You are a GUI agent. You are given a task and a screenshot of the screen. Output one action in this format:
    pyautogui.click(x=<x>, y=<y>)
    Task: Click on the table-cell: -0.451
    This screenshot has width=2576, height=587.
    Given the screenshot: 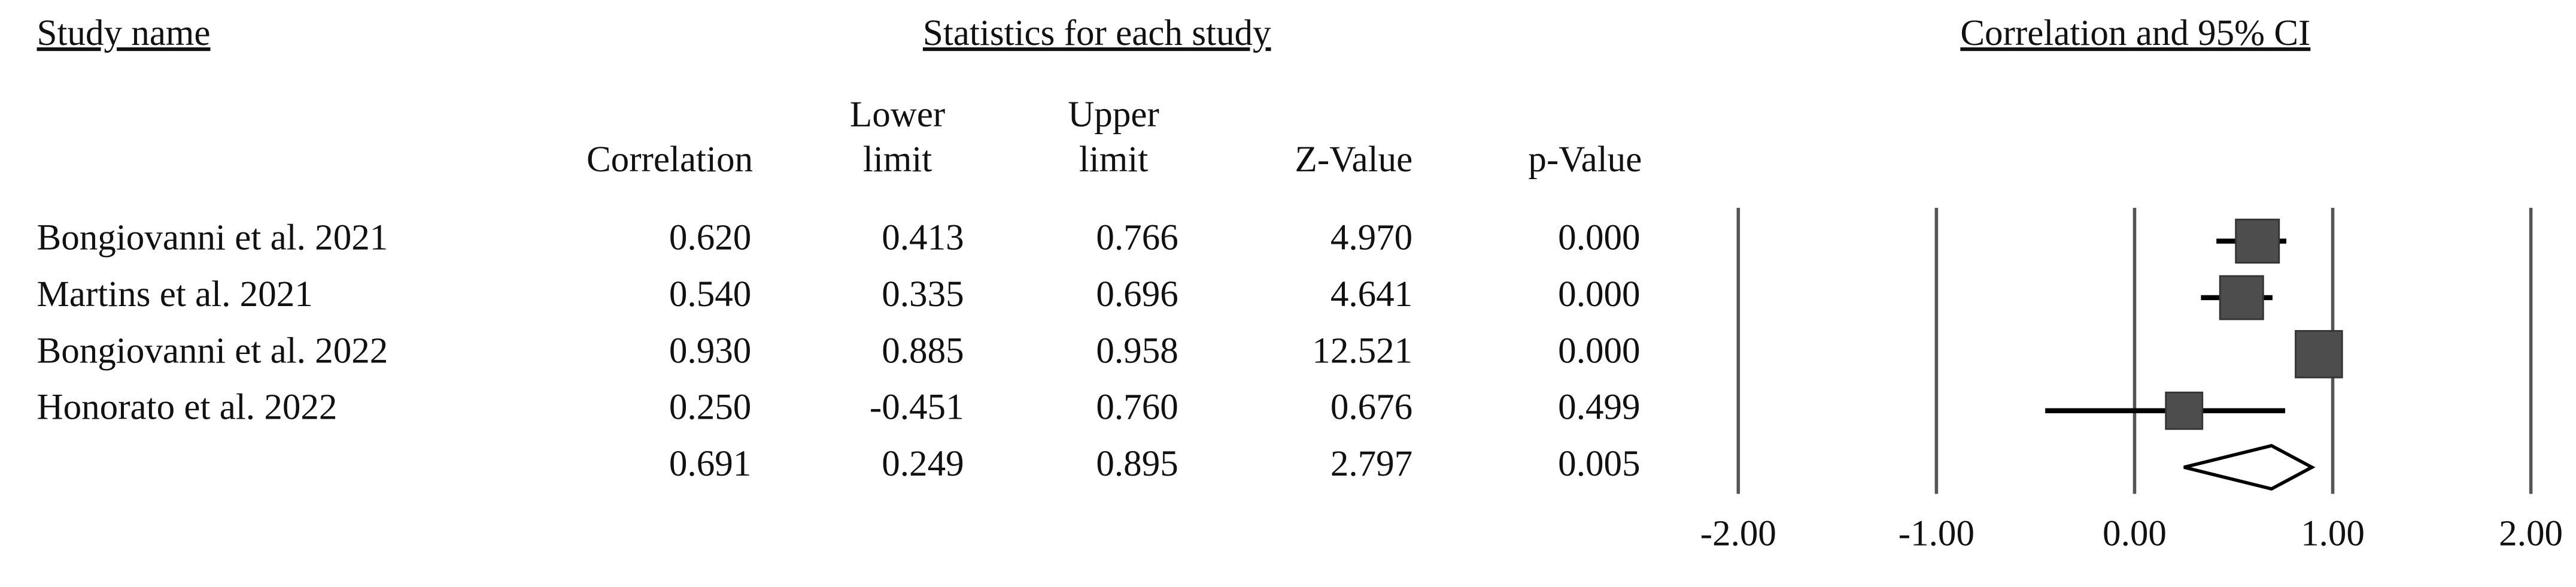 What is the action you would take?
    pyautogui.click(x=917, y=408)
    